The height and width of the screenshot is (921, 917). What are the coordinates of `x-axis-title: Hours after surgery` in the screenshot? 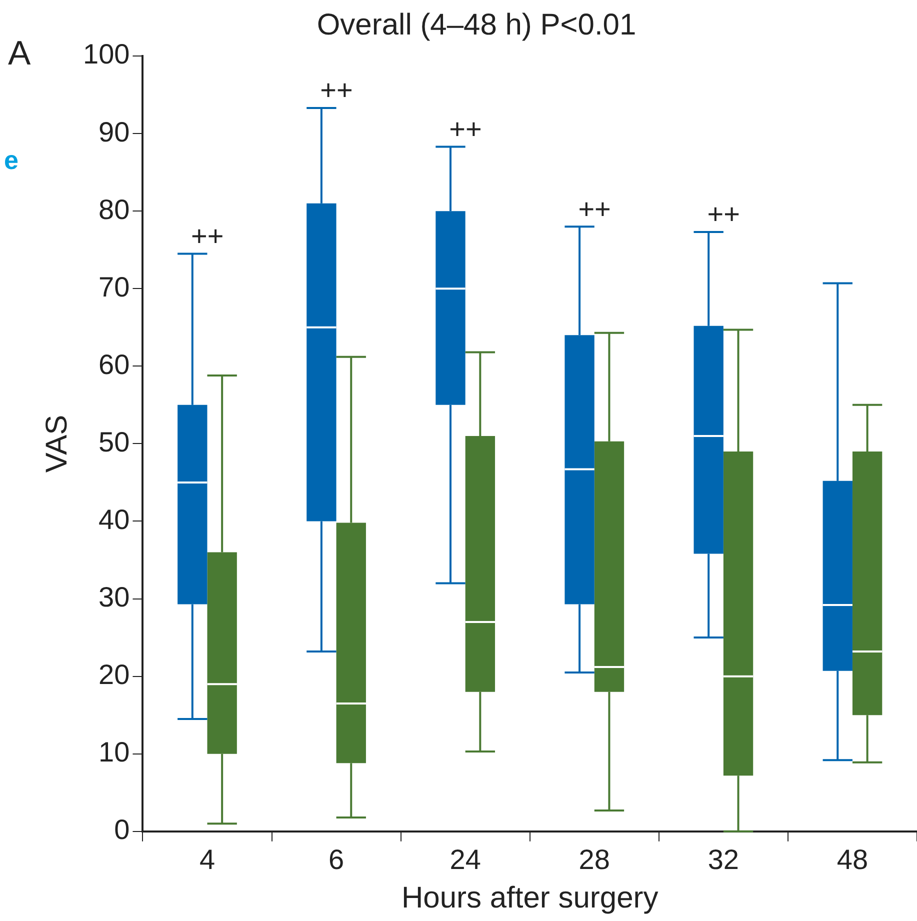 It's located at (529, 897).